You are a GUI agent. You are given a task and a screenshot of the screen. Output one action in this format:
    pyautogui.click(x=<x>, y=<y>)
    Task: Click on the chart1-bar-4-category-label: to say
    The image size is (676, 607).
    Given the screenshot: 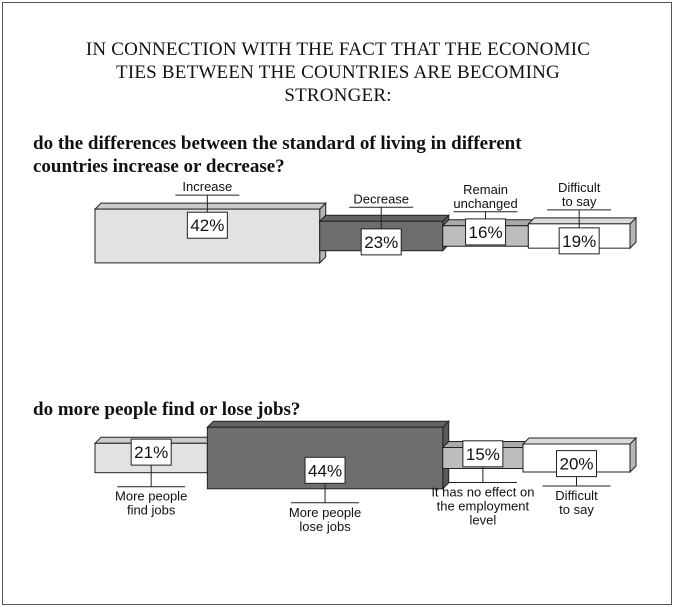 What is the action you would take?
    pyautogui.click(x=579, y=201)
    